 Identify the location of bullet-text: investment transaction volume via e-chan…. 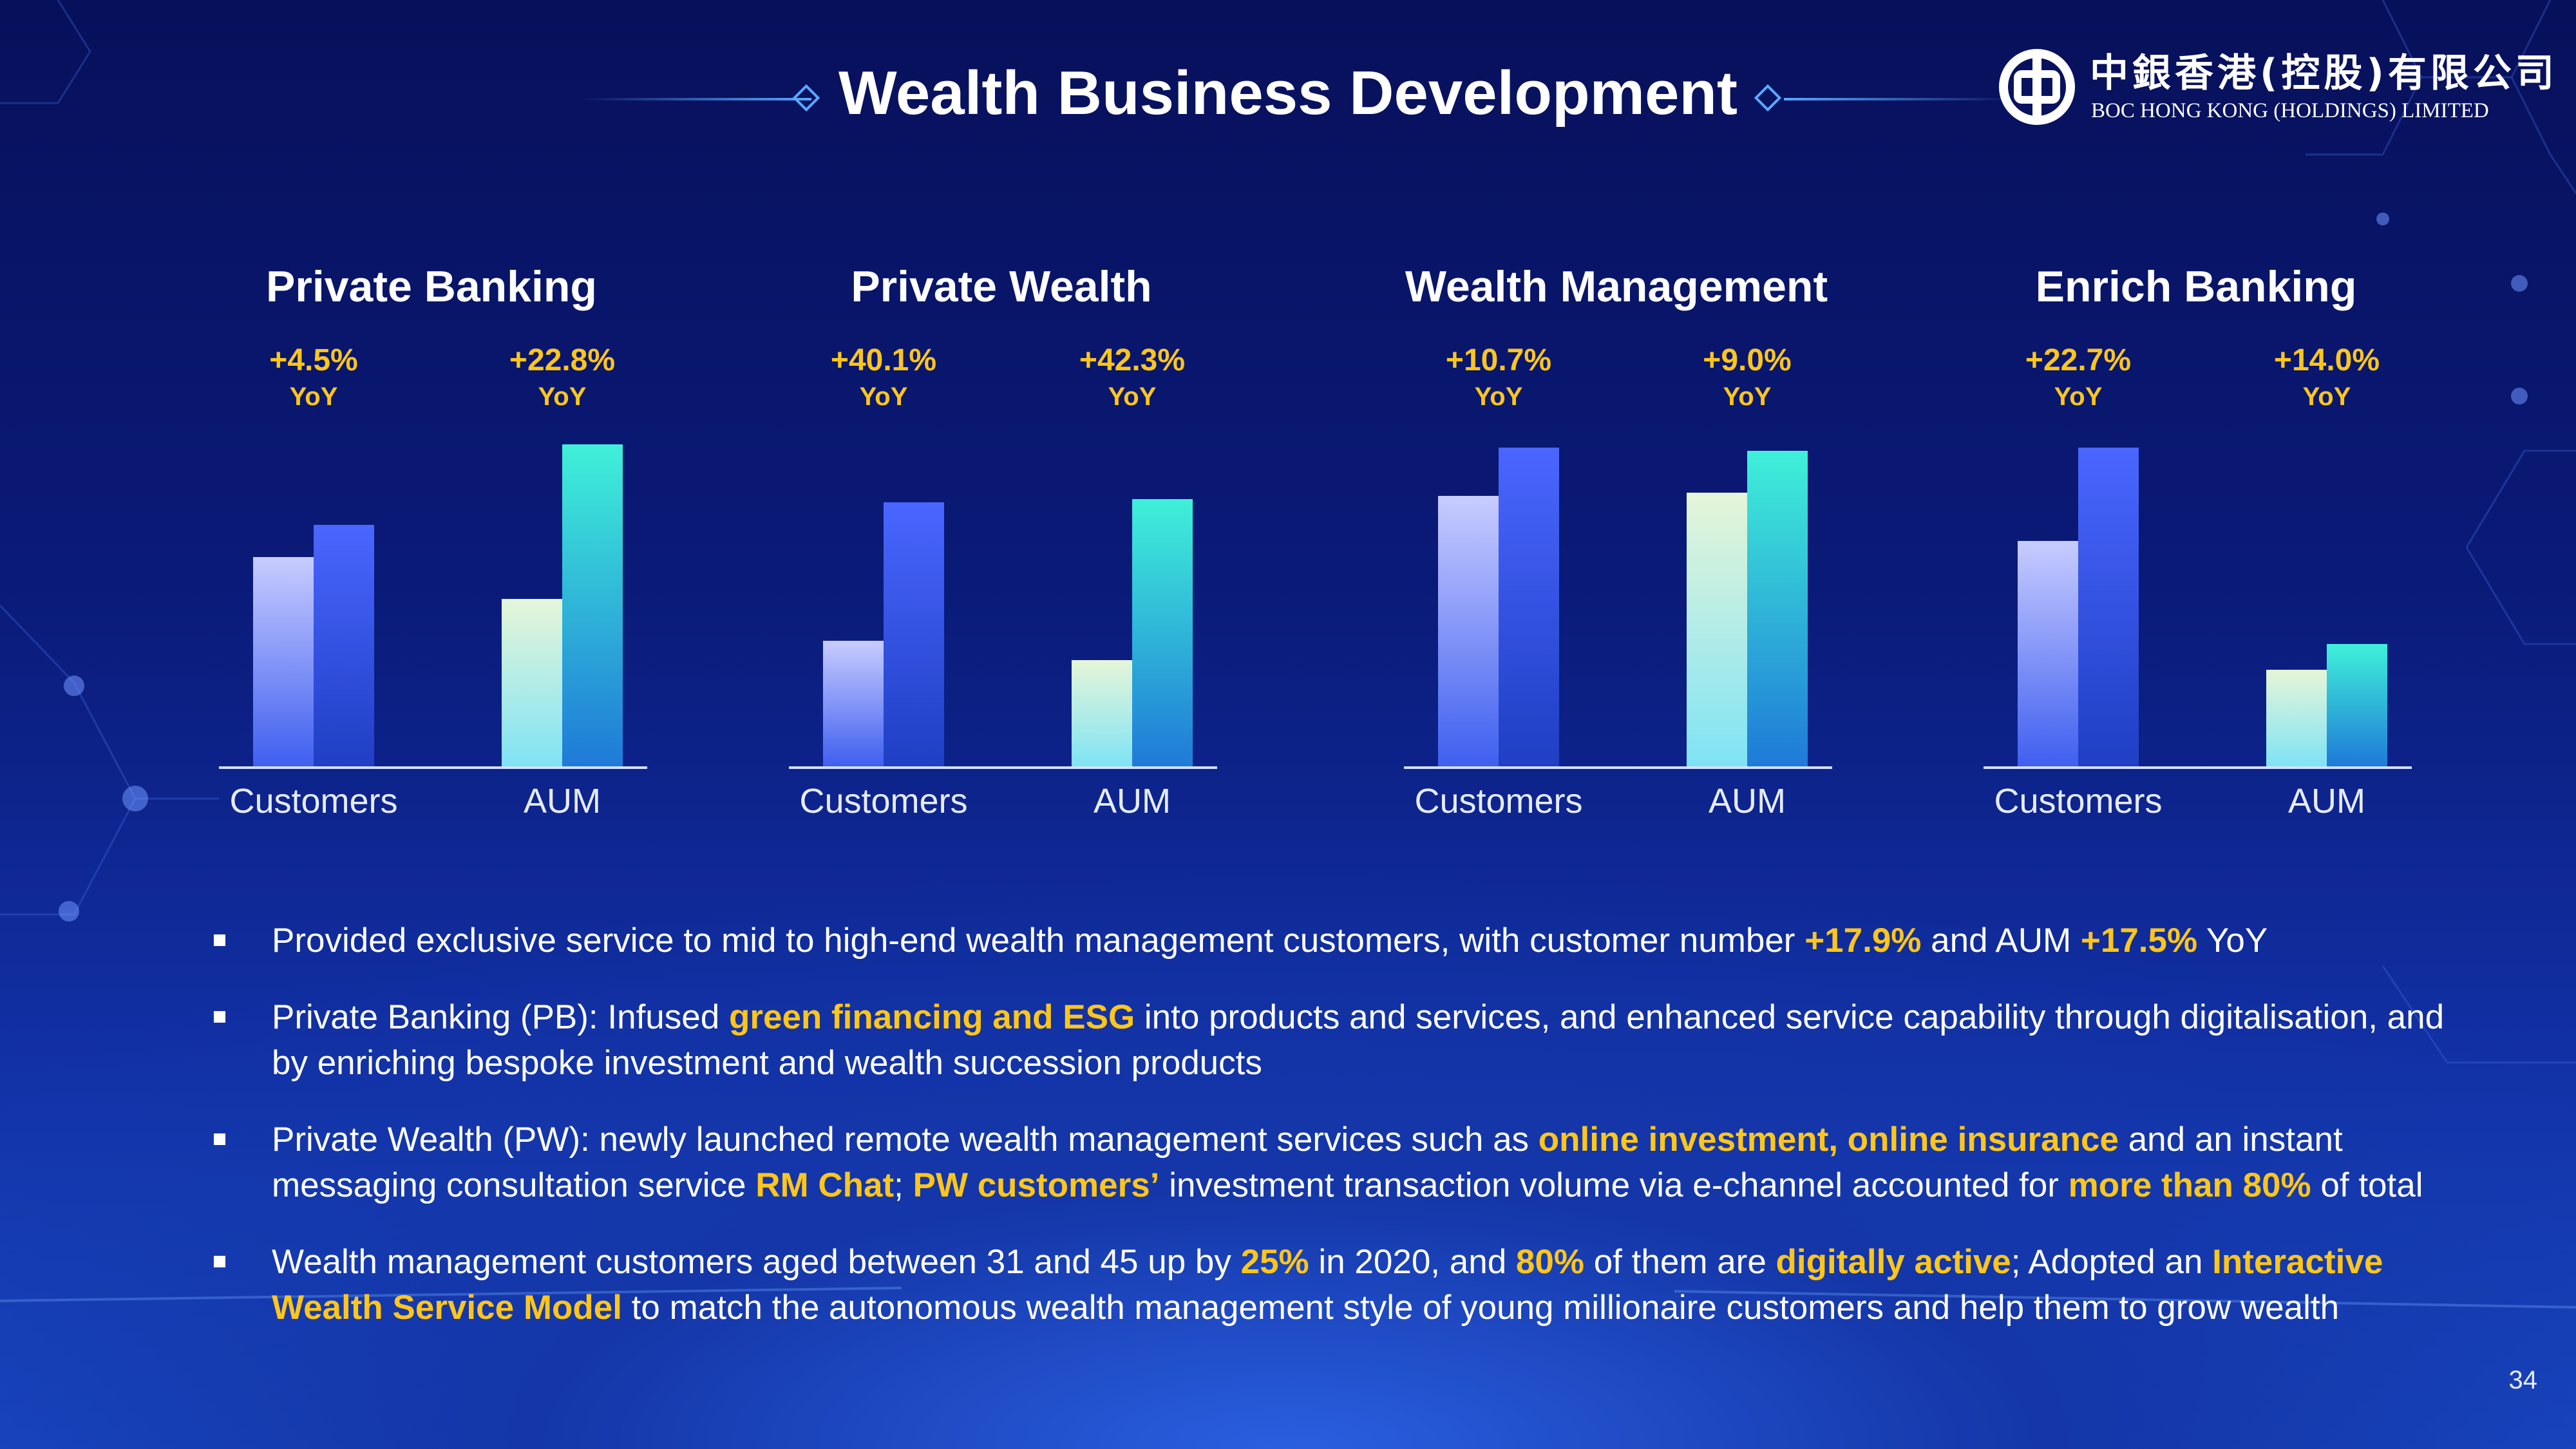
(1614, 1185).